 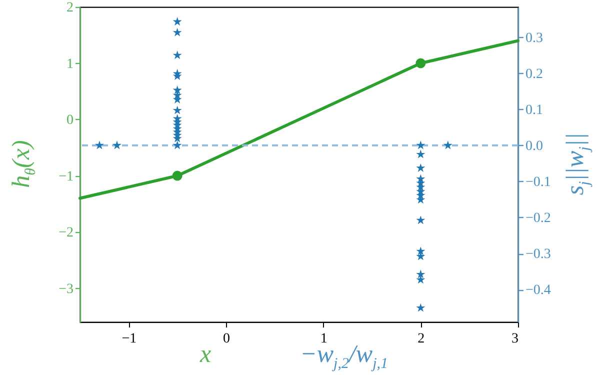 I want to click on y-tick-label: 0, so click(x=70, y=120).